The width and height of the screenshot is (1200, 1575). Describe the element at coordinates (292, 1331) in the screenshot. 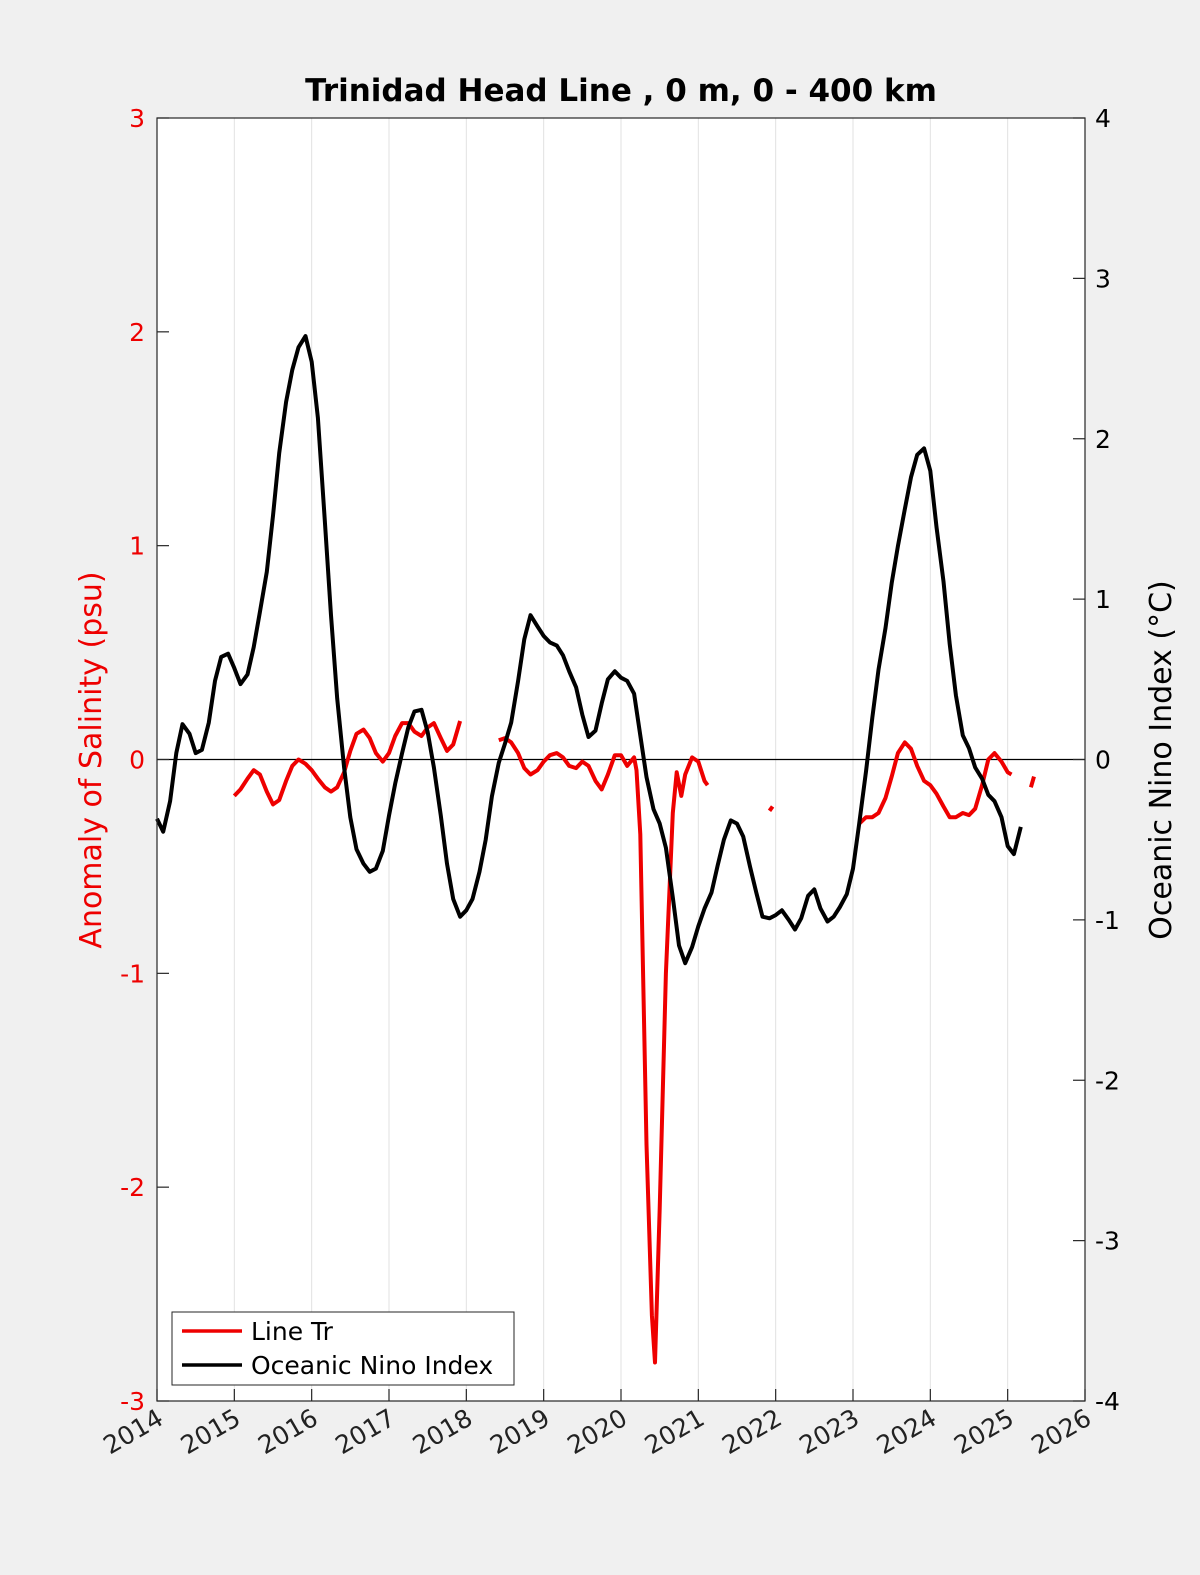

I see `legend-label-line-tr: Line Tr` at that location.